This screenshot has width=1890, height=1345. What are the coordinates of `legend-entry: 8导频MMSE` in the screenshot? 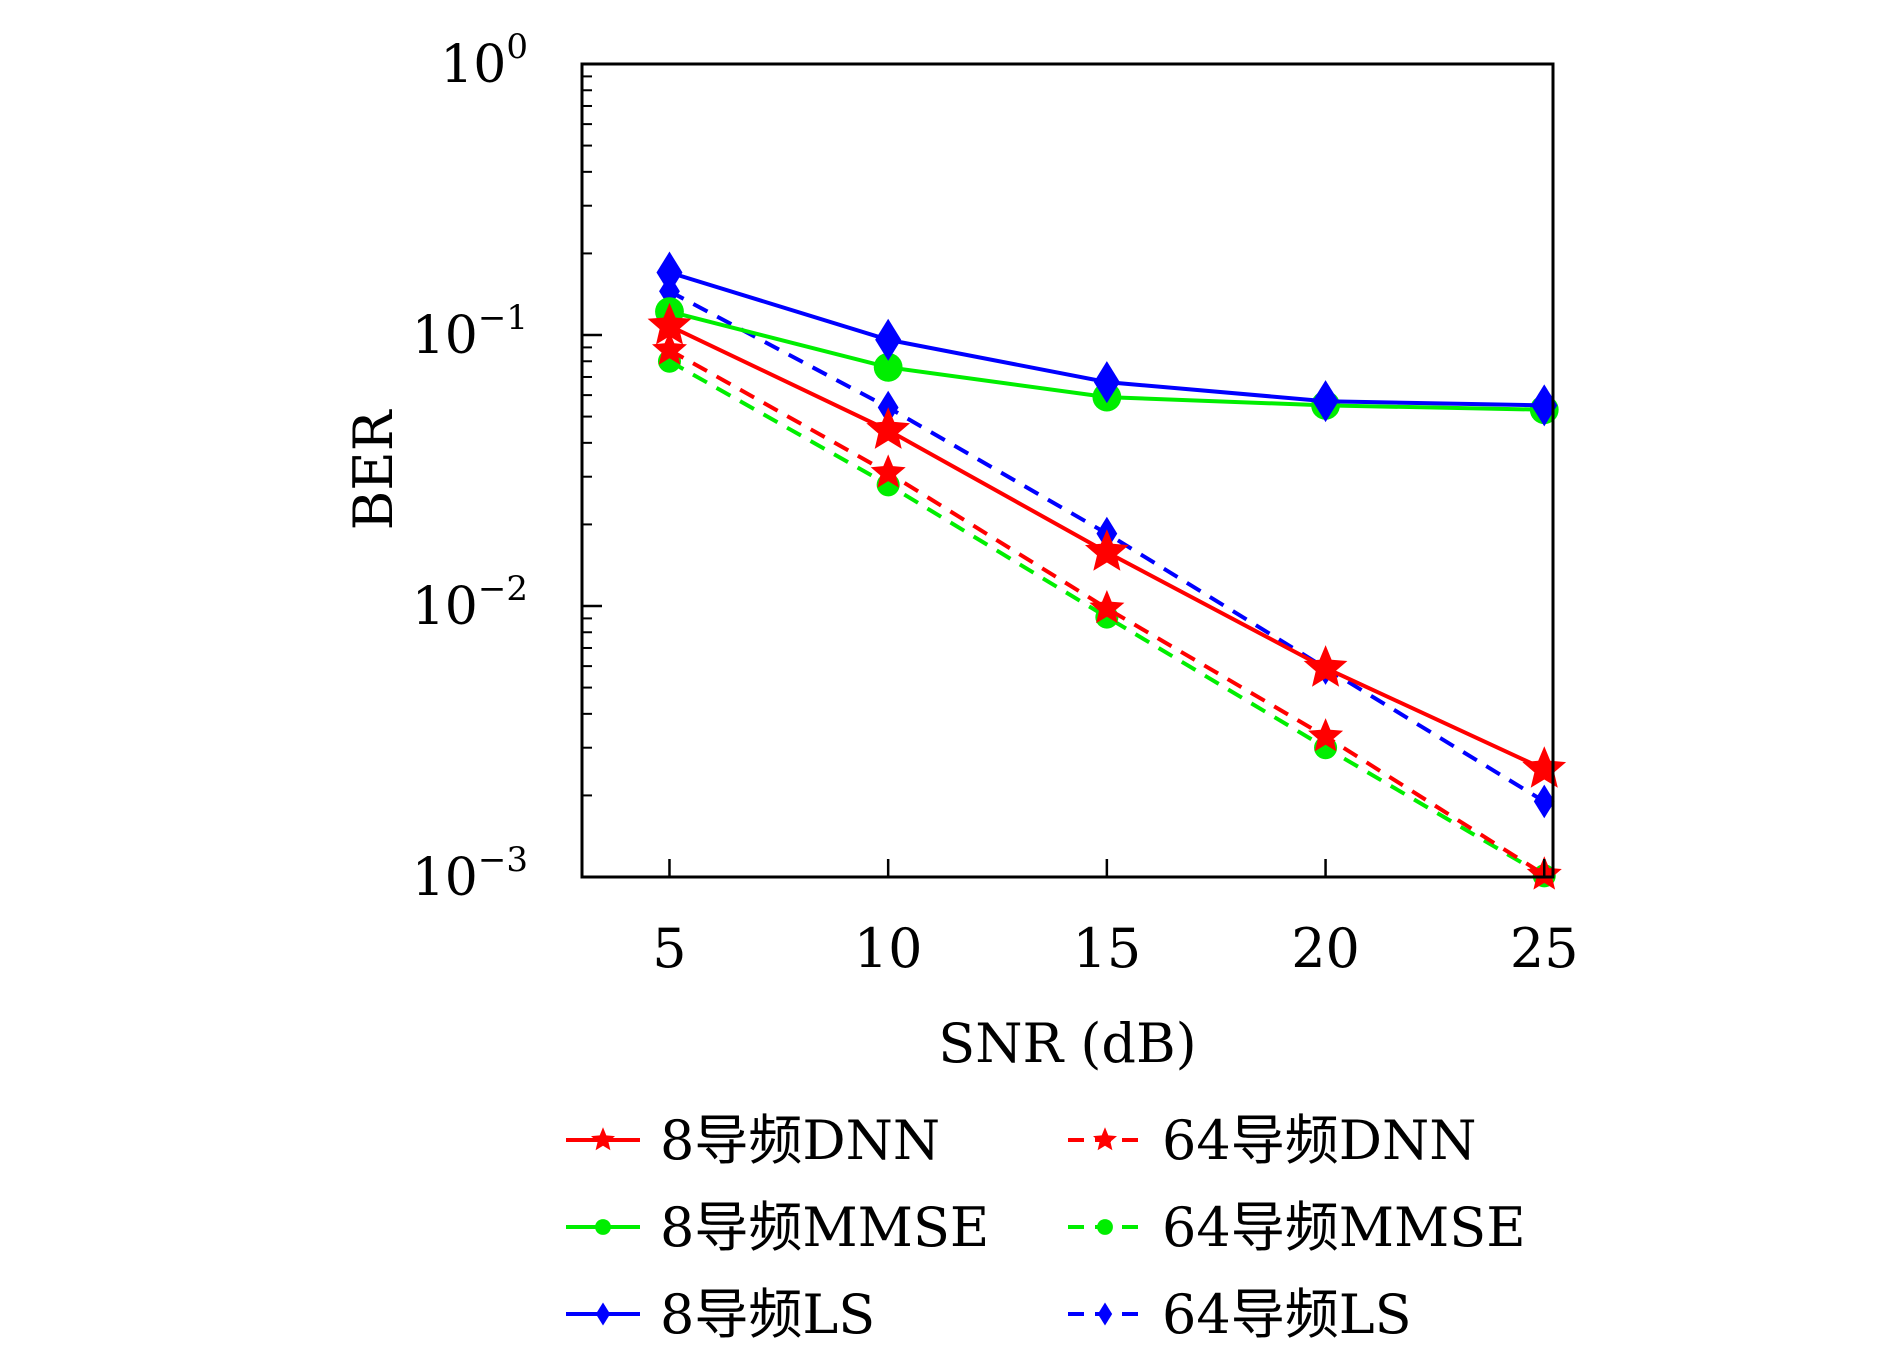 It's located at (777, 1227).